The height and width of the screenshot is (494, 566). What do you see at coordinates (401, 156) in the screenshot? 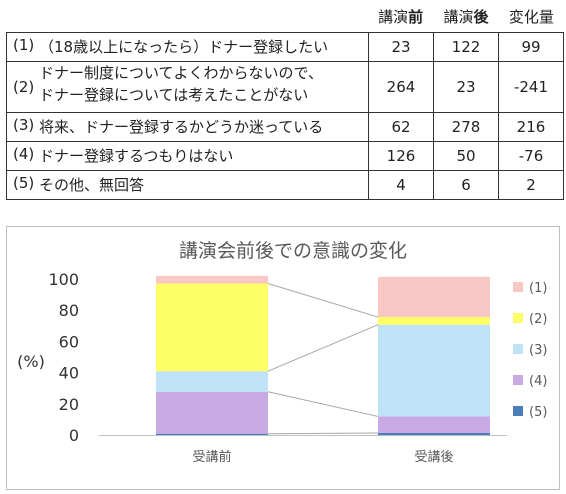
I see `before-value: 126` at bounding box center [401, 156].